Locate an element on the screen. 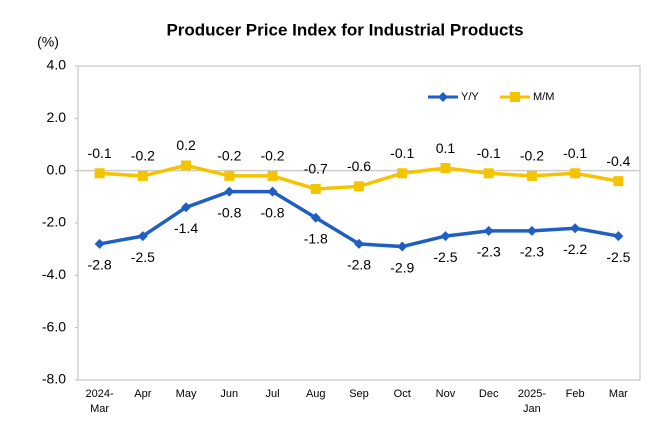 This screenshot has width=660, height=440. data-label: -1.4 is located at coordinates (186, 228).